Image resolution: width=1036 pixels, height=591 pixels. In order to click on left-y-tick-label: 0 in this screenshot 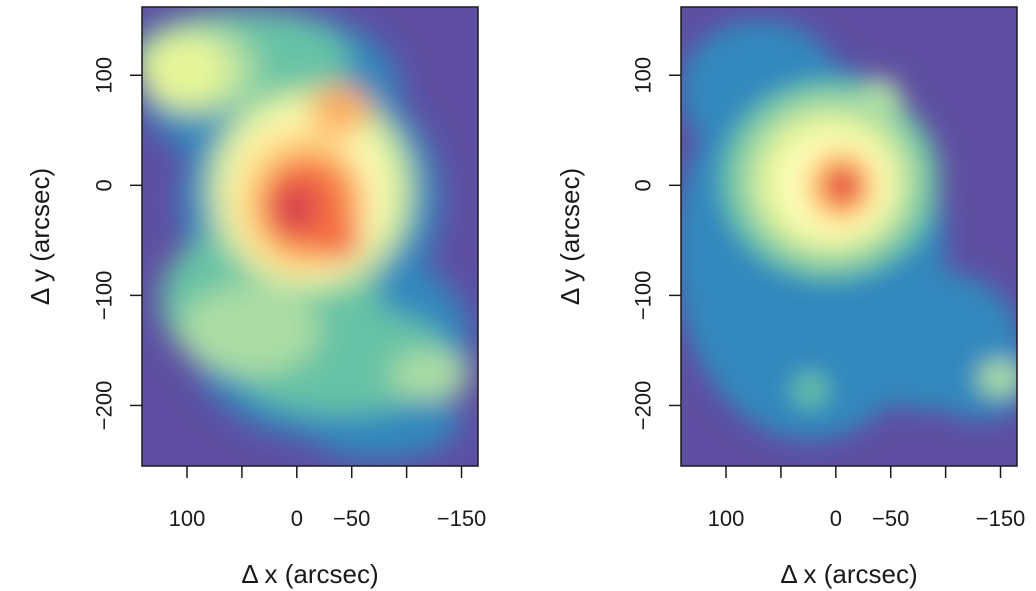, I will do `click(104, 185)`.